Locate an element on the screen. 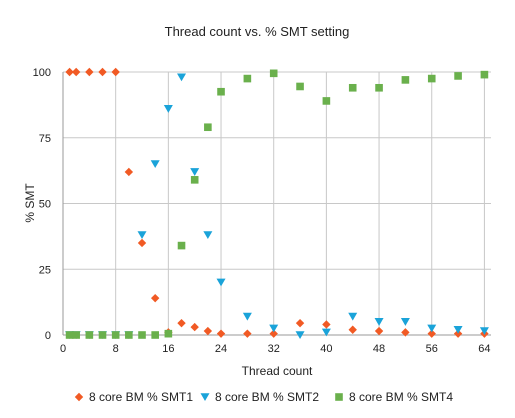  y-tick-label: 75 is located at coordinates (45, 139).